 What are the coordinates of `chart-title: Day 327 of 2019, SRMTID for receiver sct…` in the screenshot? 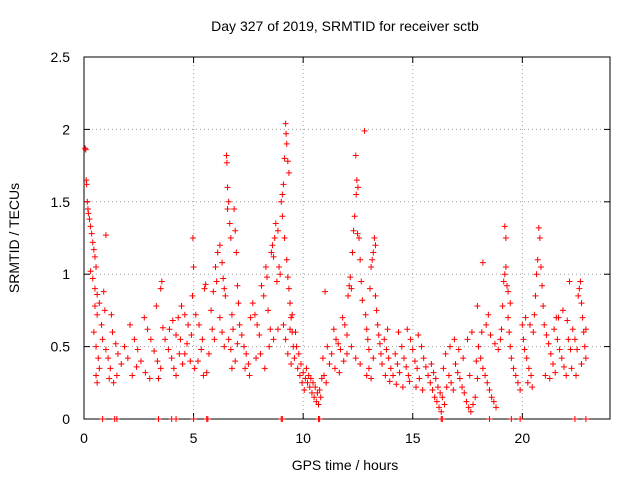 It's located at (345, 26).